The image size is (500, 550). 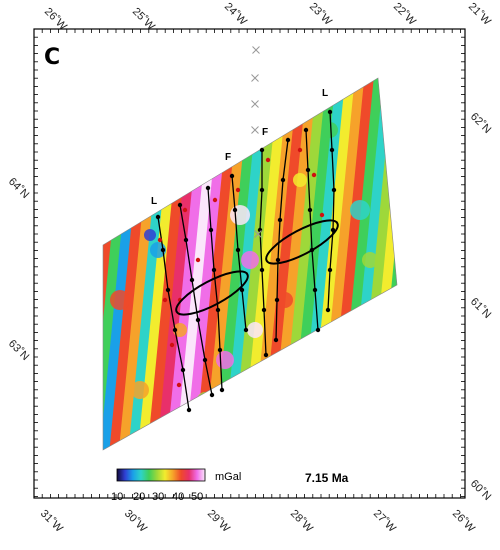 I want to click on lat-label-left-2: 63˚N, so click(x=18, y=350).